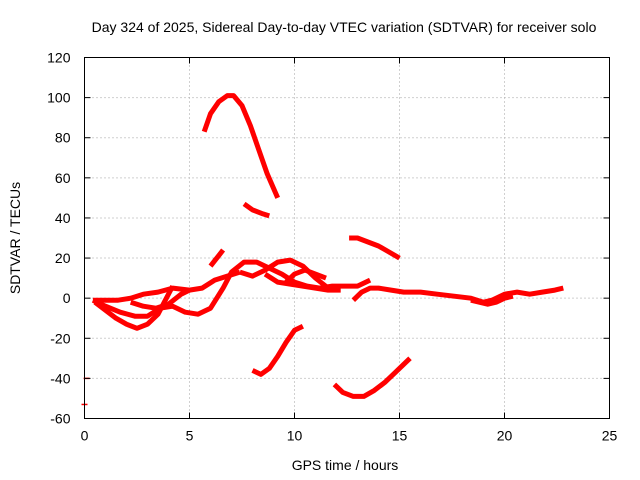 The height and width of the screenshot is (480, 640). I want to click on series-arc-low-neg35, so click(277, 350).